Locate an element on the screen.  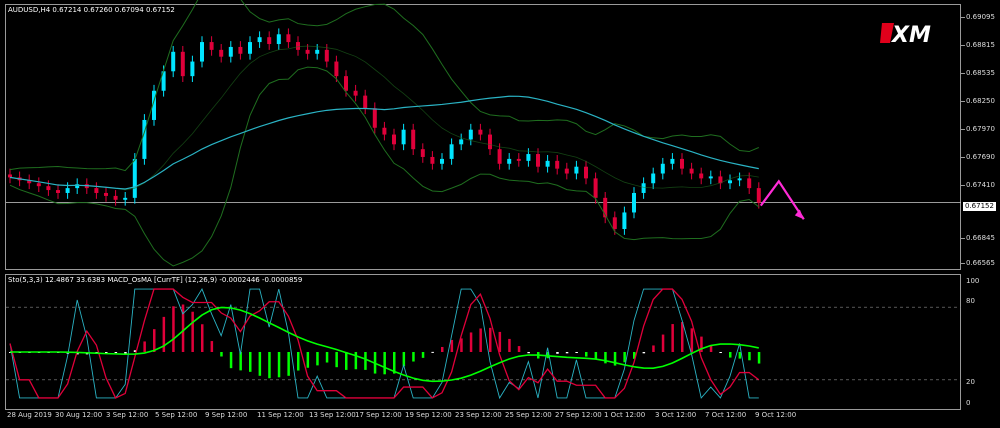
time-tick-label: 1 Oct 12:00 is located at coordinates (625, 415).